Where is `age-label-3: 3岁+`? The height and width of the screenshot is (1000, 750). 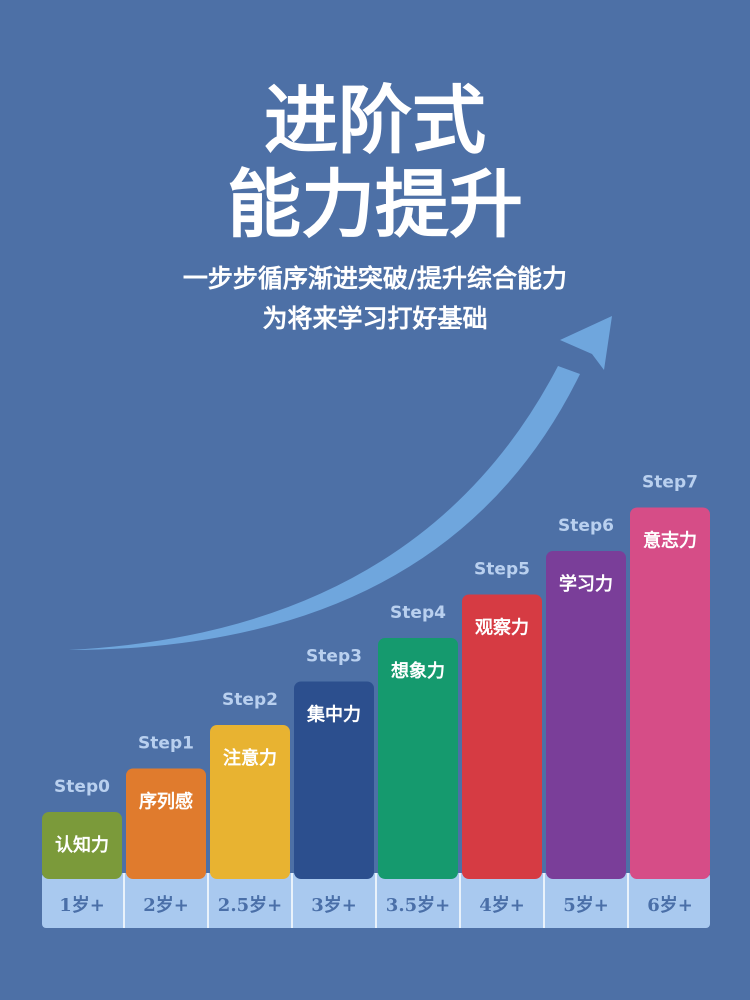
age-label-3: 3岁+ is located at coordinates (334, 905).